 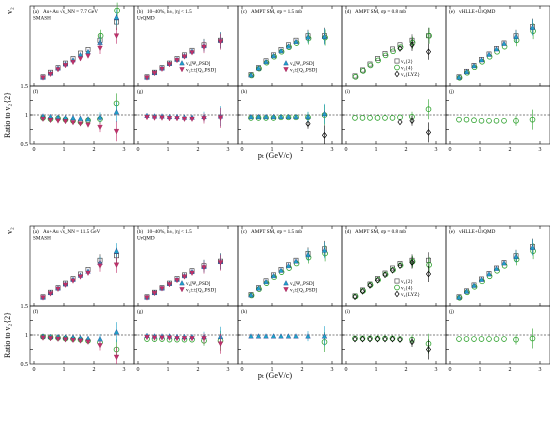 What do you see at coordinates (407, 289) in the screenshot?
I see `legend-label: v₂{4}` at bounding box center [407, 289].